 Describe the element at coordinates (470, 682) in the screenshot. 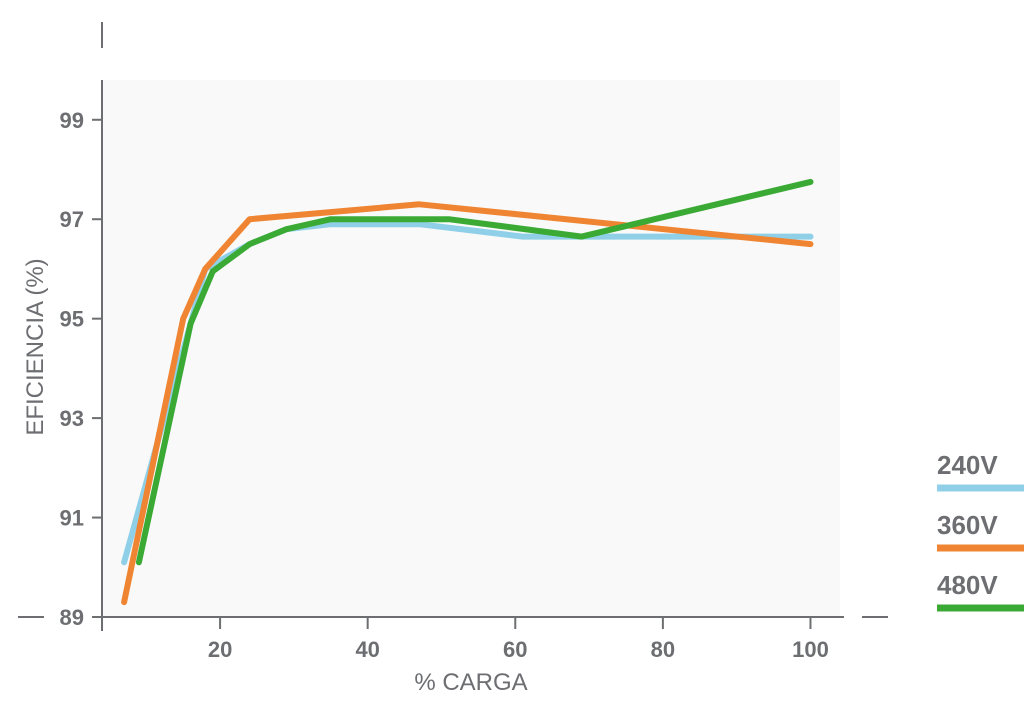

I see `x-axis-title: % CARGA` at that location.